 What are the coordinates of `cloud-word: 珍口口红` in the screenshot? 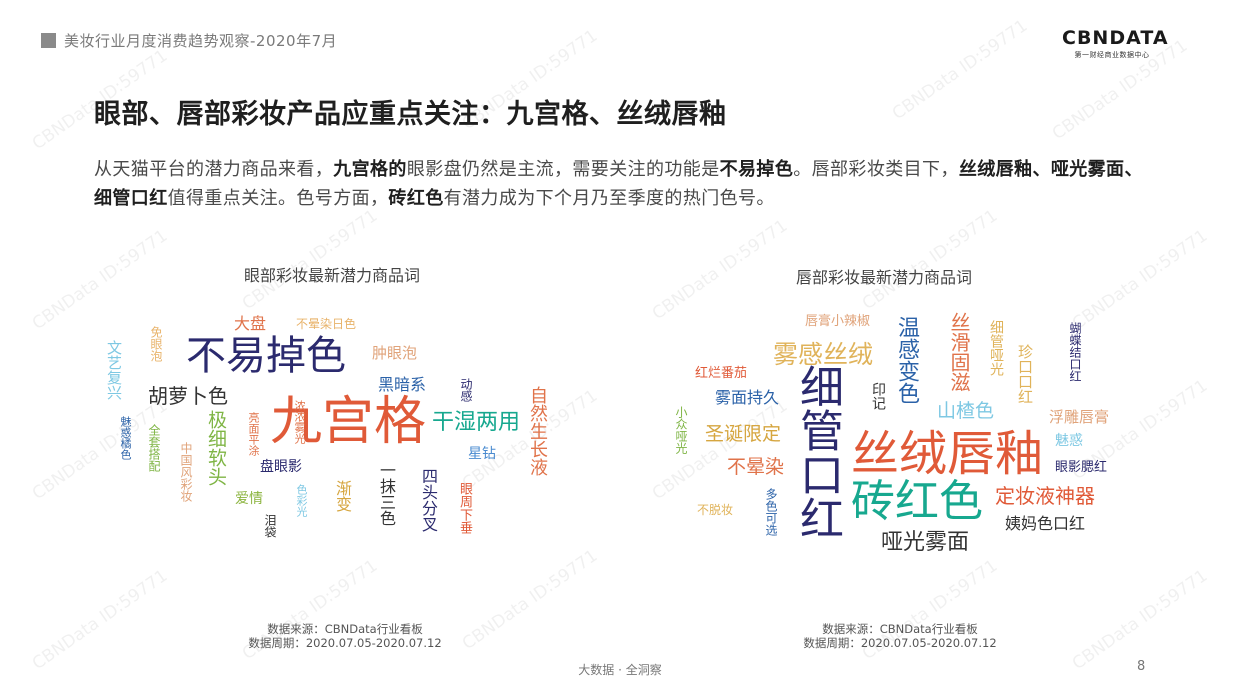 It's located at (1025, 374).